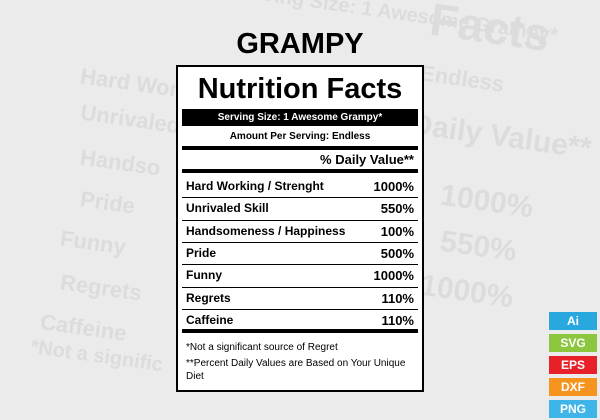  What do you see at coordinates (300, 320) in the screenshot?
I see `nutrient-row: Caffeine 110%` at bounding box center [300, 320].